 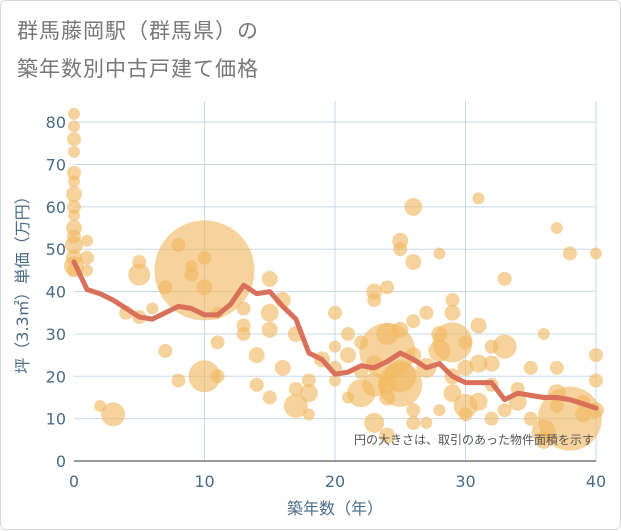 I want to click on x-tick-label: 0, so click(x=74, y=481).